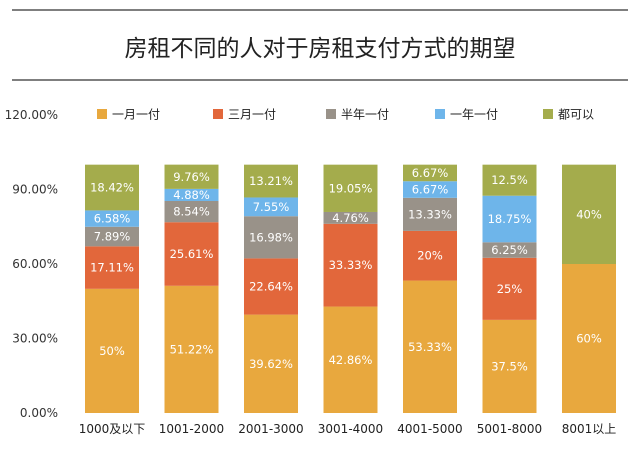 The image size is (640, 463). I want to click on data-label: 18.42%, so click(112, 188).